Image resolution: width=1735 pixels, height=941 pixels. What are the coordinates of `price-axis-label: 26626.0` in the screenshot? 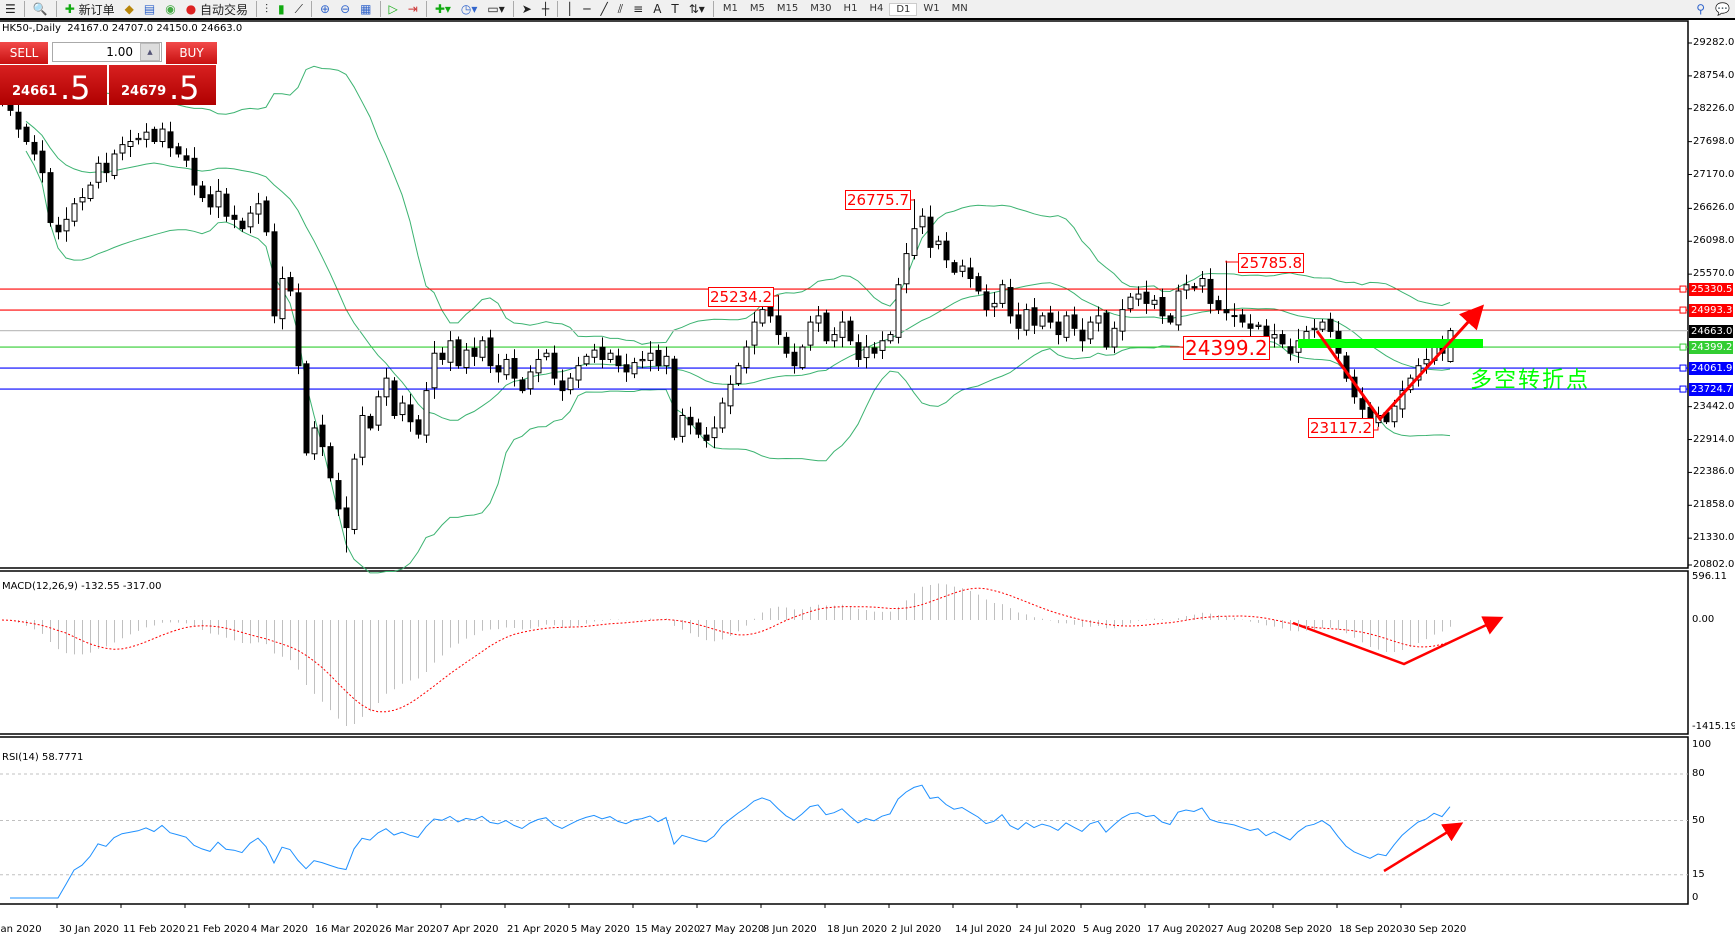 It's located at (1714, 208).